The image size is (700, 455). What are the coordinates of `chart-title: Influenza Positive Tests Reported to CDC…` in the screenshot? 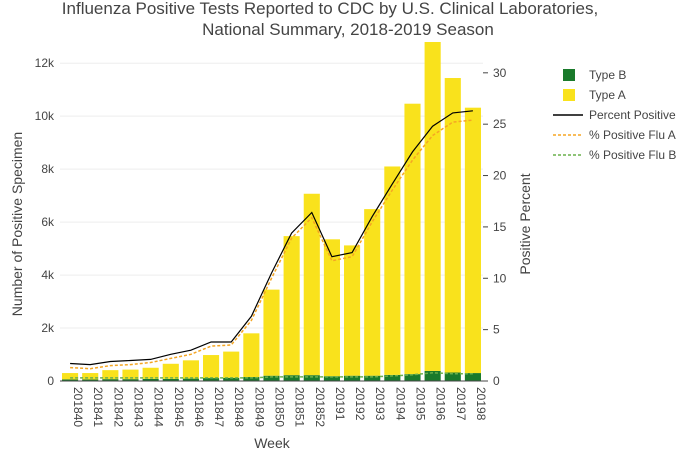 It's located at (330, 9).